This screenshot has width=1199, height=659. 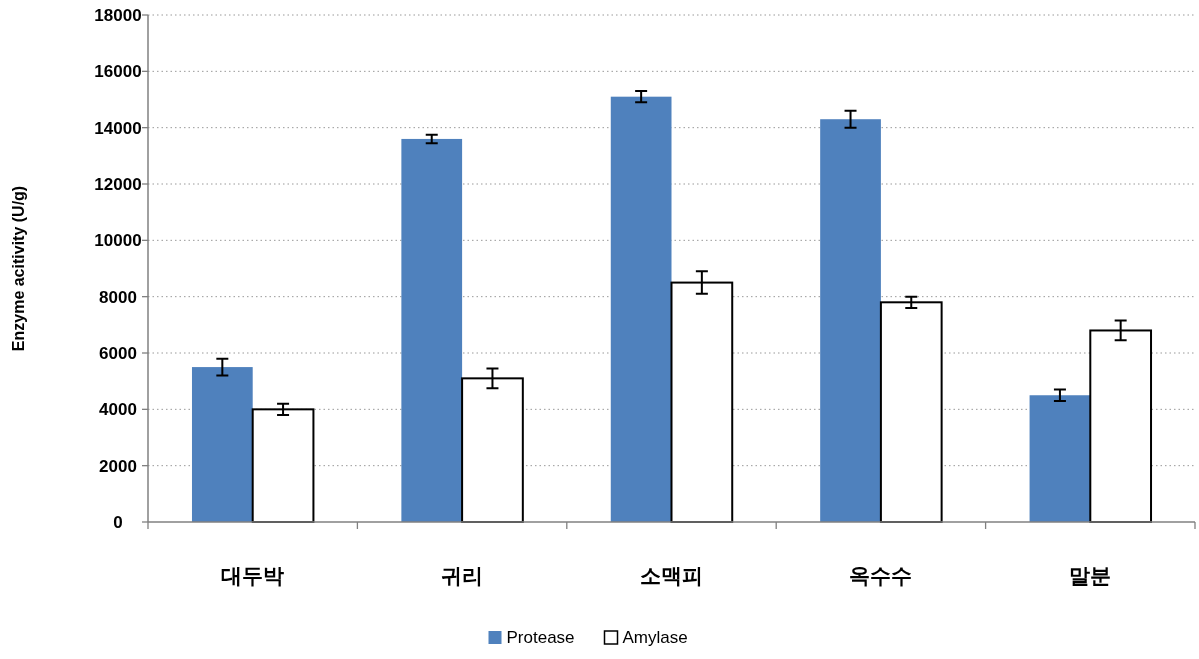 I want to click on y-tick-label: 6000, so click(x=118, y=353).